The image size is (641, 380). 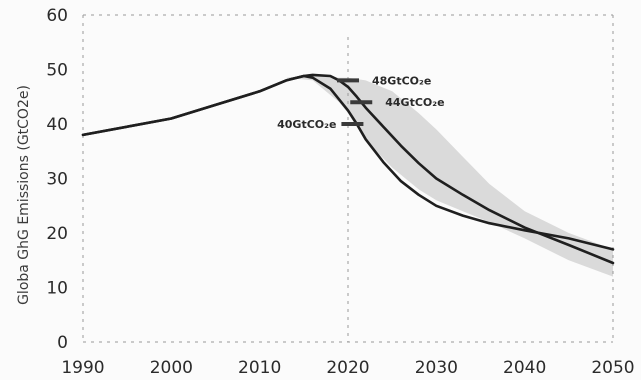 I want to click on y-tick-label: 30, so click(x=57, y=180).